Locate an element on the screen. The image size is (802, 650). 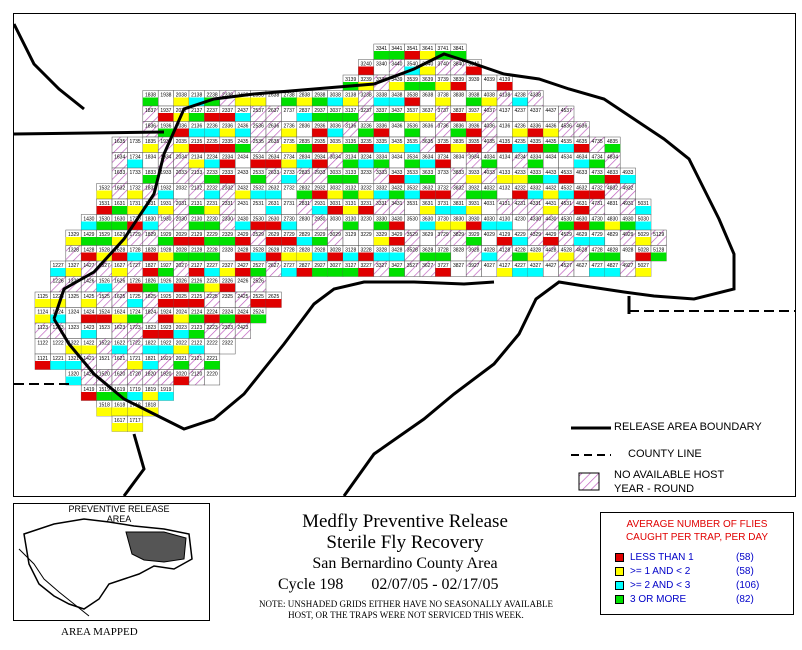
grid-cell-label: 1520 is located at coordinates (104, 375).